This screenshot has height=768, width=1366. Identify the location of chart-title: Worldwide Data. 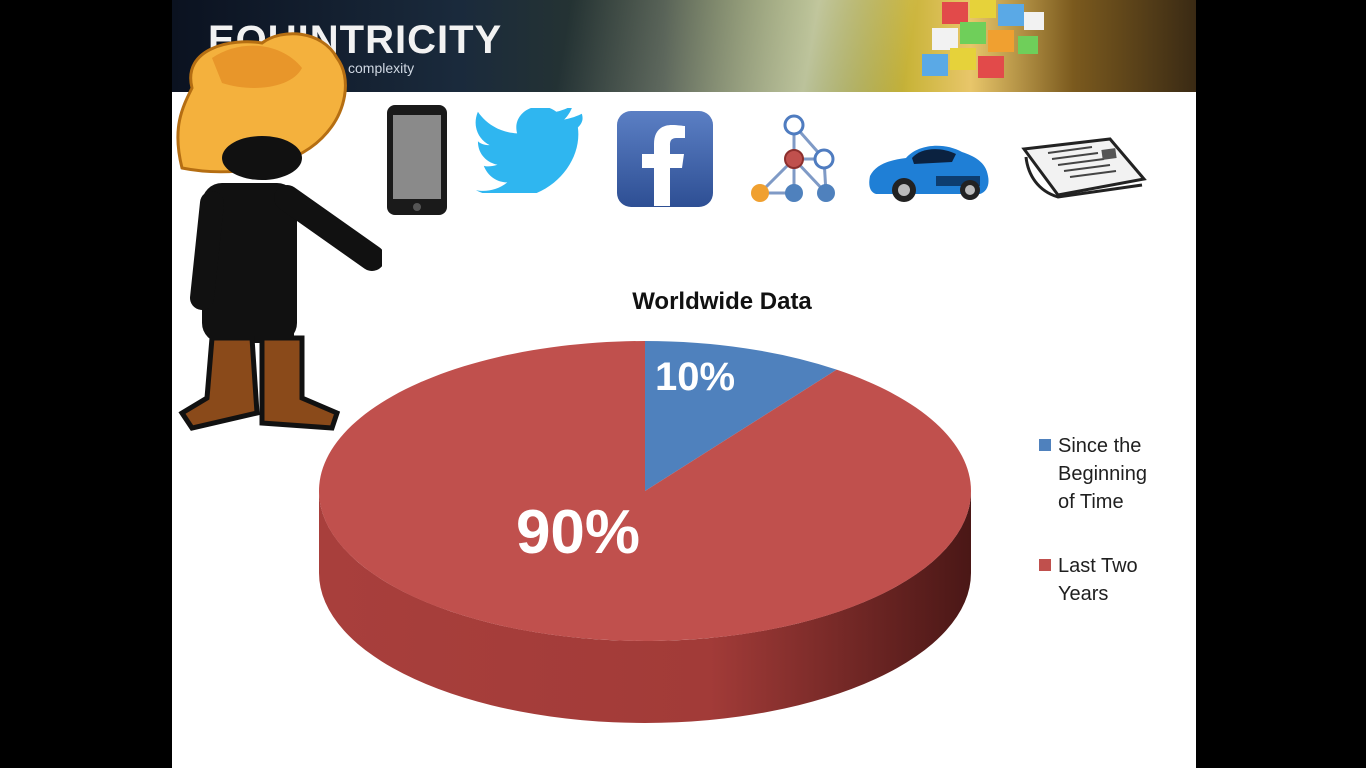
(722, 301).